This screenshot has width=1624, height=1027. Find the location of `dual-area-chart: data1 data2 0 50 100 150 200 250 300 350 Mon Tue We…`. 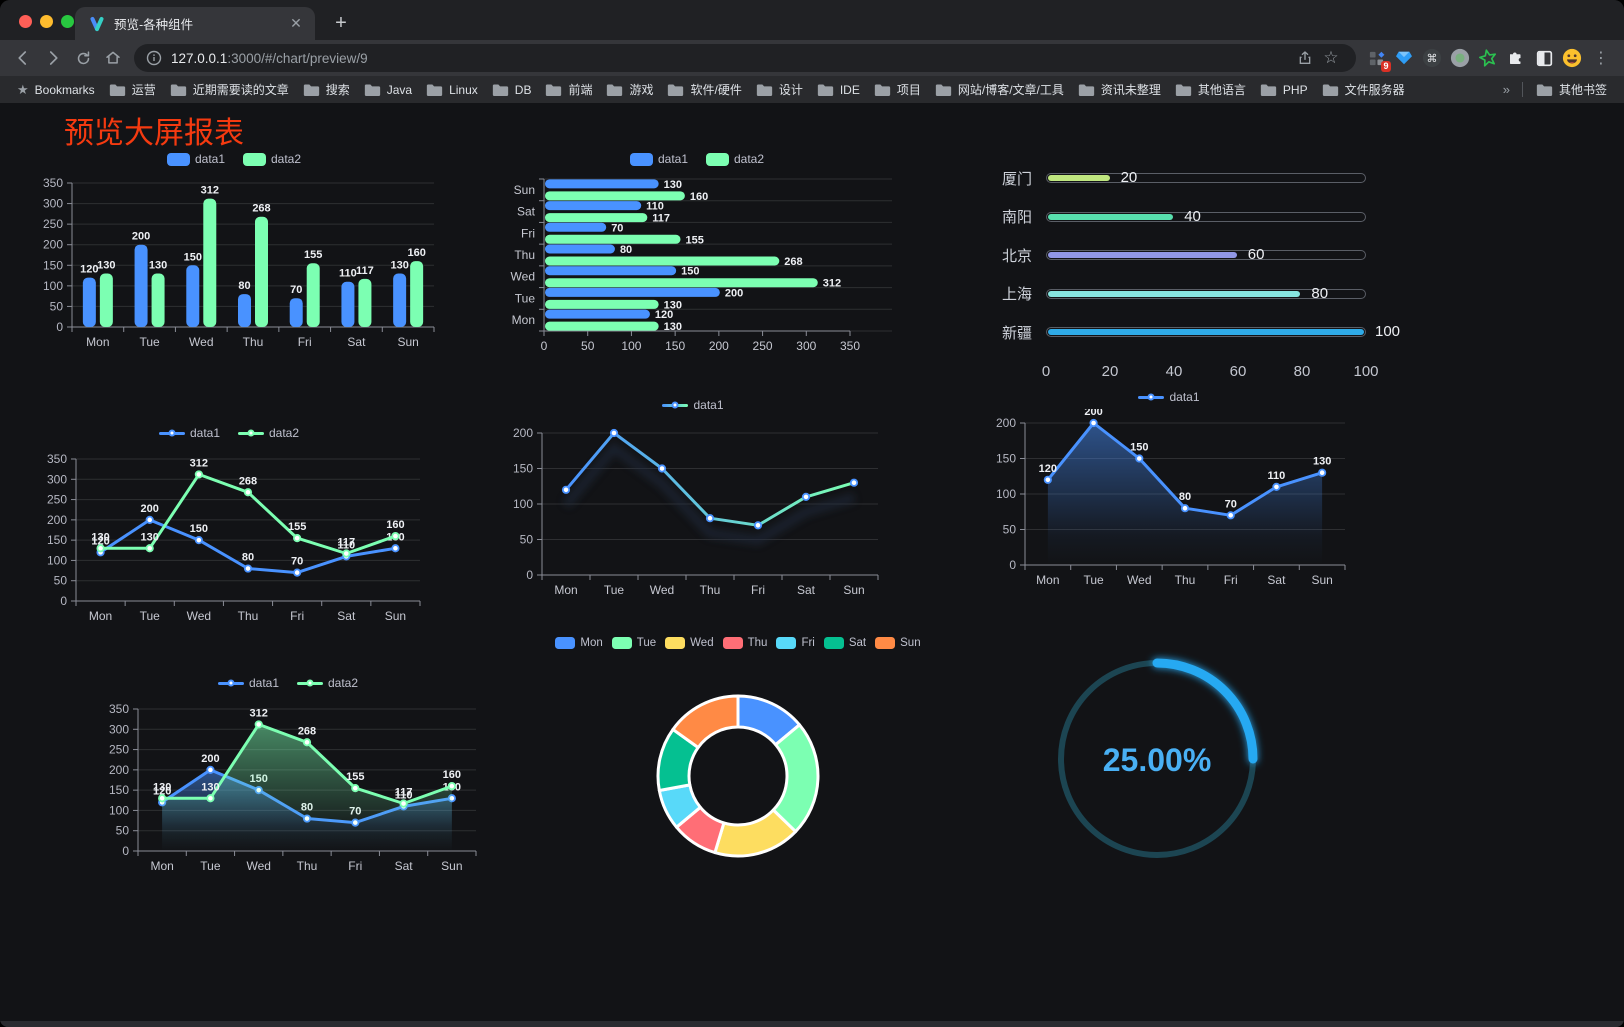

dual-area-chart: data1 data2 0 50 100 150 200 250 300 350 Mon Tue We… is located at coordinates (288, 779).